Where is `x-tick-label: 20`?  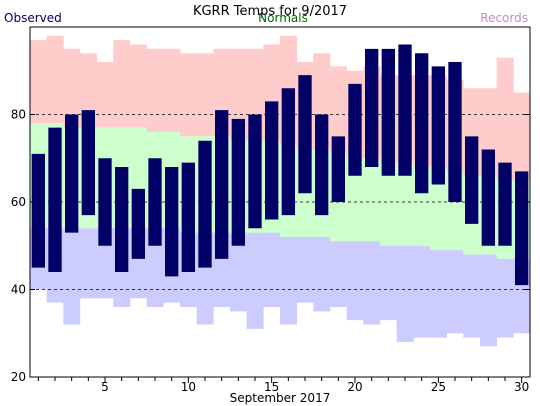
x-tick-label: 20 is located at coordinates (354, 387).